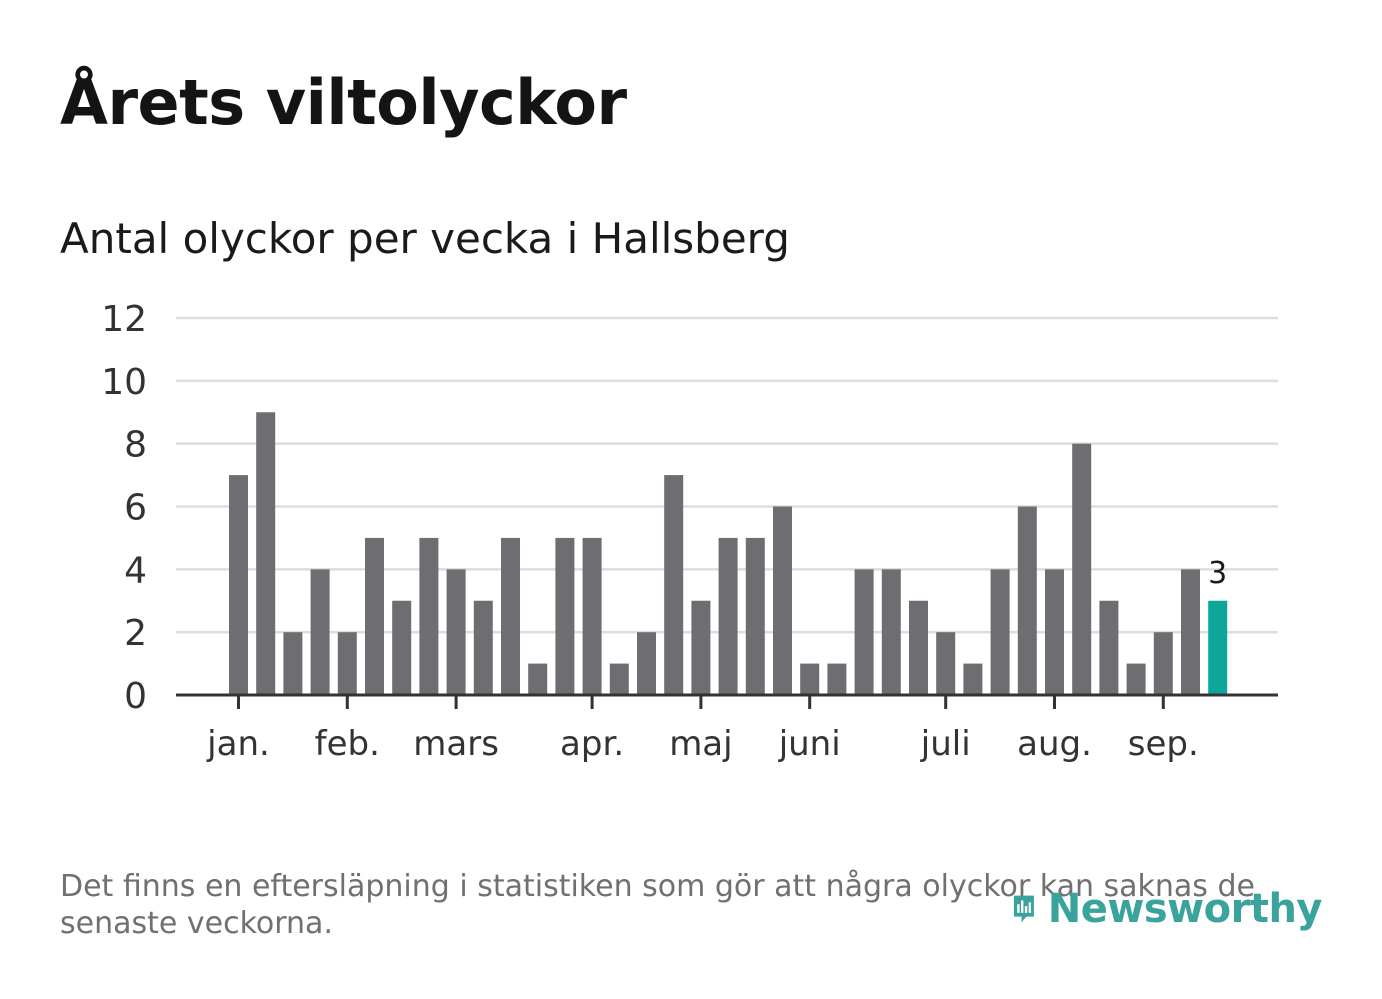 The height and width of the screenshot is (999, 1382). I want to click on x-axis-ticks: jan. feb. mars apr. maj juni juli aug. sep., so click(702, 729).